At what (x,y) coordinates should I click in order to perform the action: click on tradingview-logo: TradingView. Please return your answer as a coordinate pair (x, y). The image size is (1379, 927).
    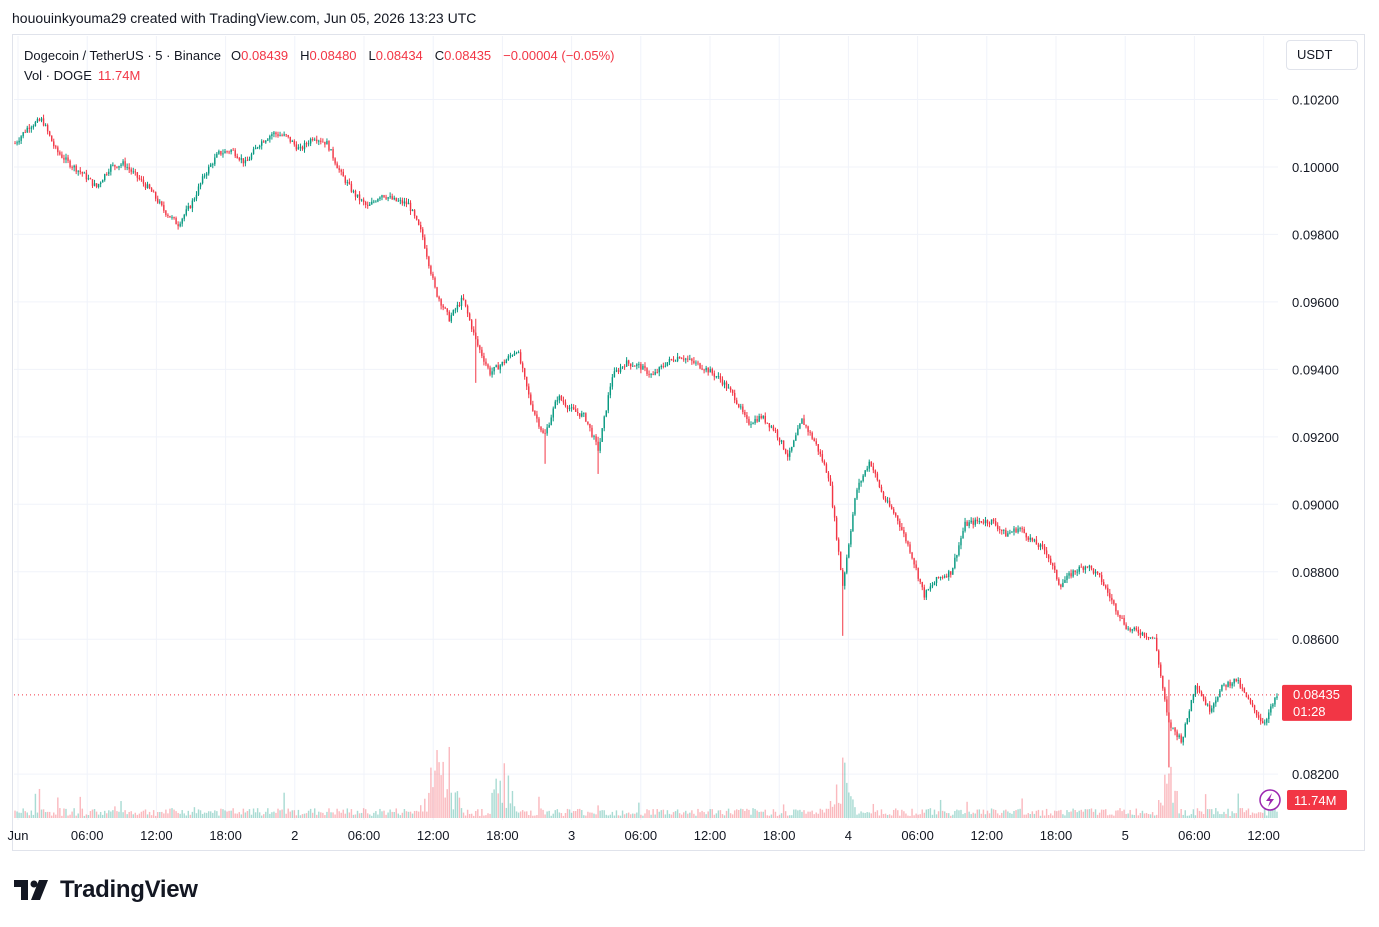
    Looking at the image, I should click on (106, 890).